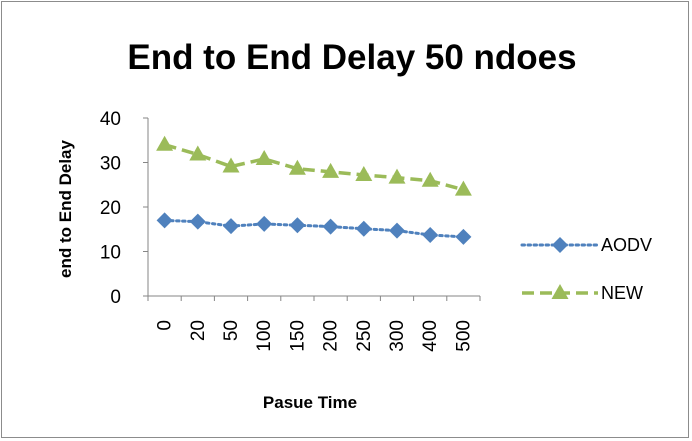 The image size is (692, 441). What do you see at coordinates (351, 57) in the screenshot?
I see `chart-title: End to End Delay 50 ndoes` at bounding box center [351, 57].